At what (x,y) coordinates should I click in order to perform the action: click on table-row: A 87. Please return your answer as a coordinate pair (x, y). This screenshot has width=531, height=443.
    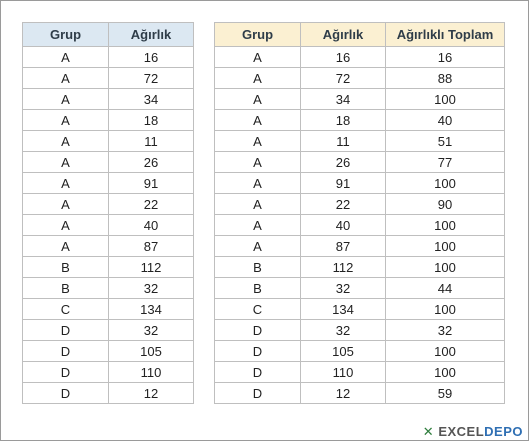
    Looking at the image, I should click on (108, 246).